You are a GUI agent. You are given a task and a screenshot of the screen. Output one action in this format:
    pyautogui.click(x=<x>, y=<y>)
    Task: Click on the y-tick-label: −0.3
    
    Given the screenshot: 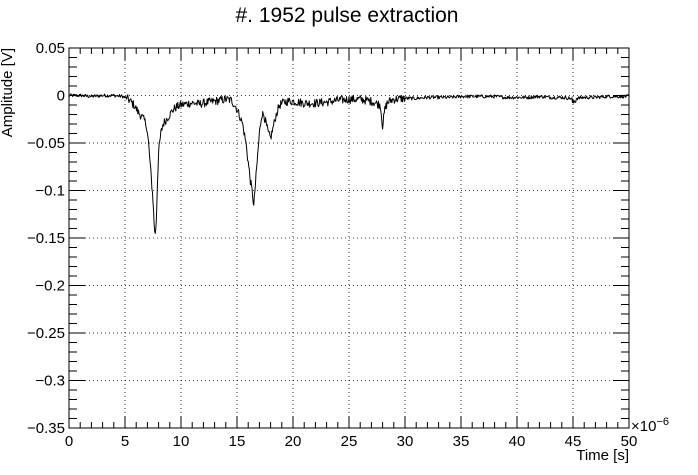 What is the action you would take?
    pyautogui.click(x=50, y=381)
    